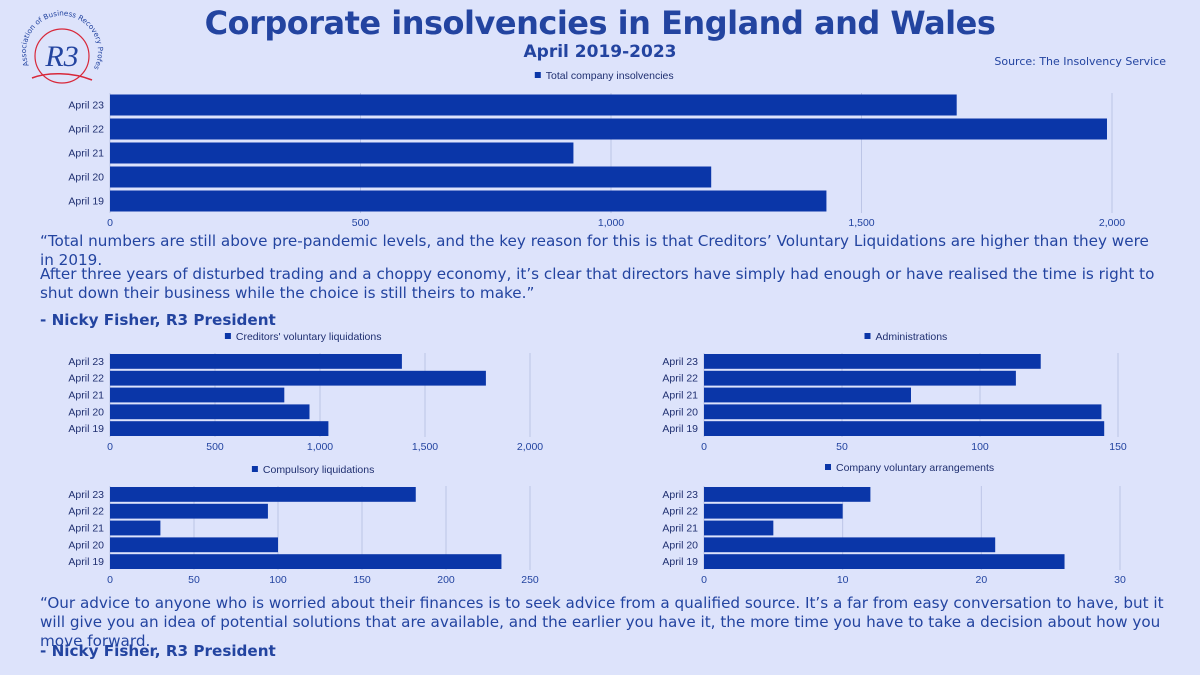 The image size is (1200, 675). What do you see at coordinates (309, 337) in the screenshot?
I see `legend-label: Creditors' voluntary liquidations` at bounding box center [309, 337].